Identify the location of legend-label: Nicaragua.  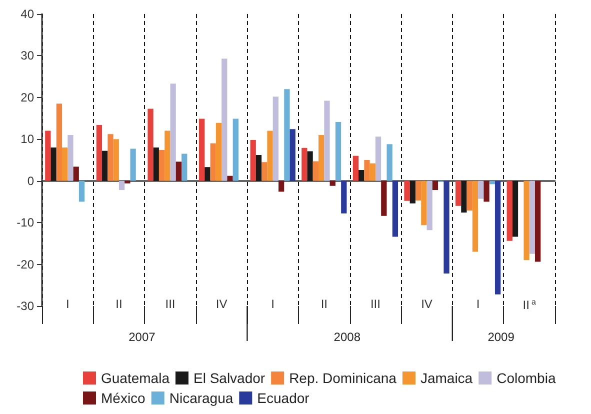
(201, 398).